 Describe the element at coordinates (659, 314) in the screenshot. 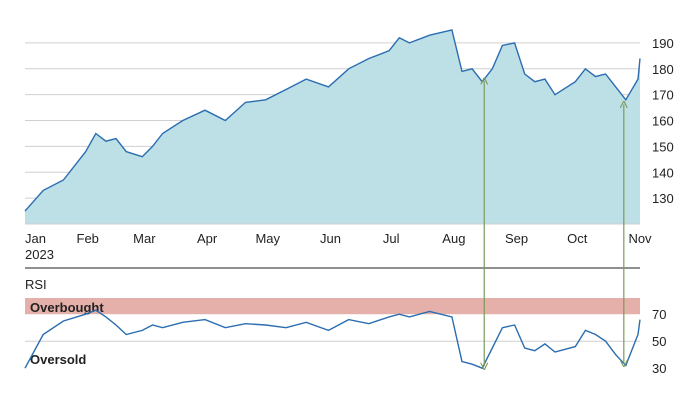

I see `rsi-y-tick-label: 70` at that location.